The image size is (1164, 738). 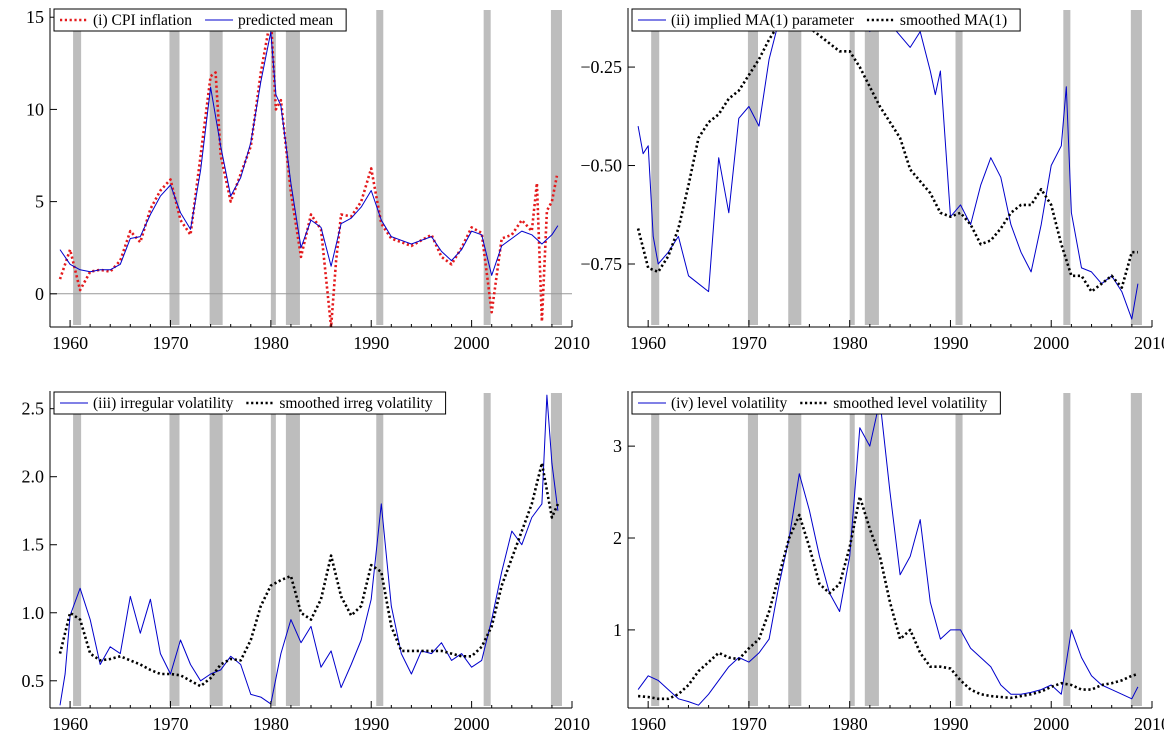 What do you see at coordinates (910, 403) in the screenshot?
I see `legend-label: smoothed level volatility` at bounding box center [910, 403].